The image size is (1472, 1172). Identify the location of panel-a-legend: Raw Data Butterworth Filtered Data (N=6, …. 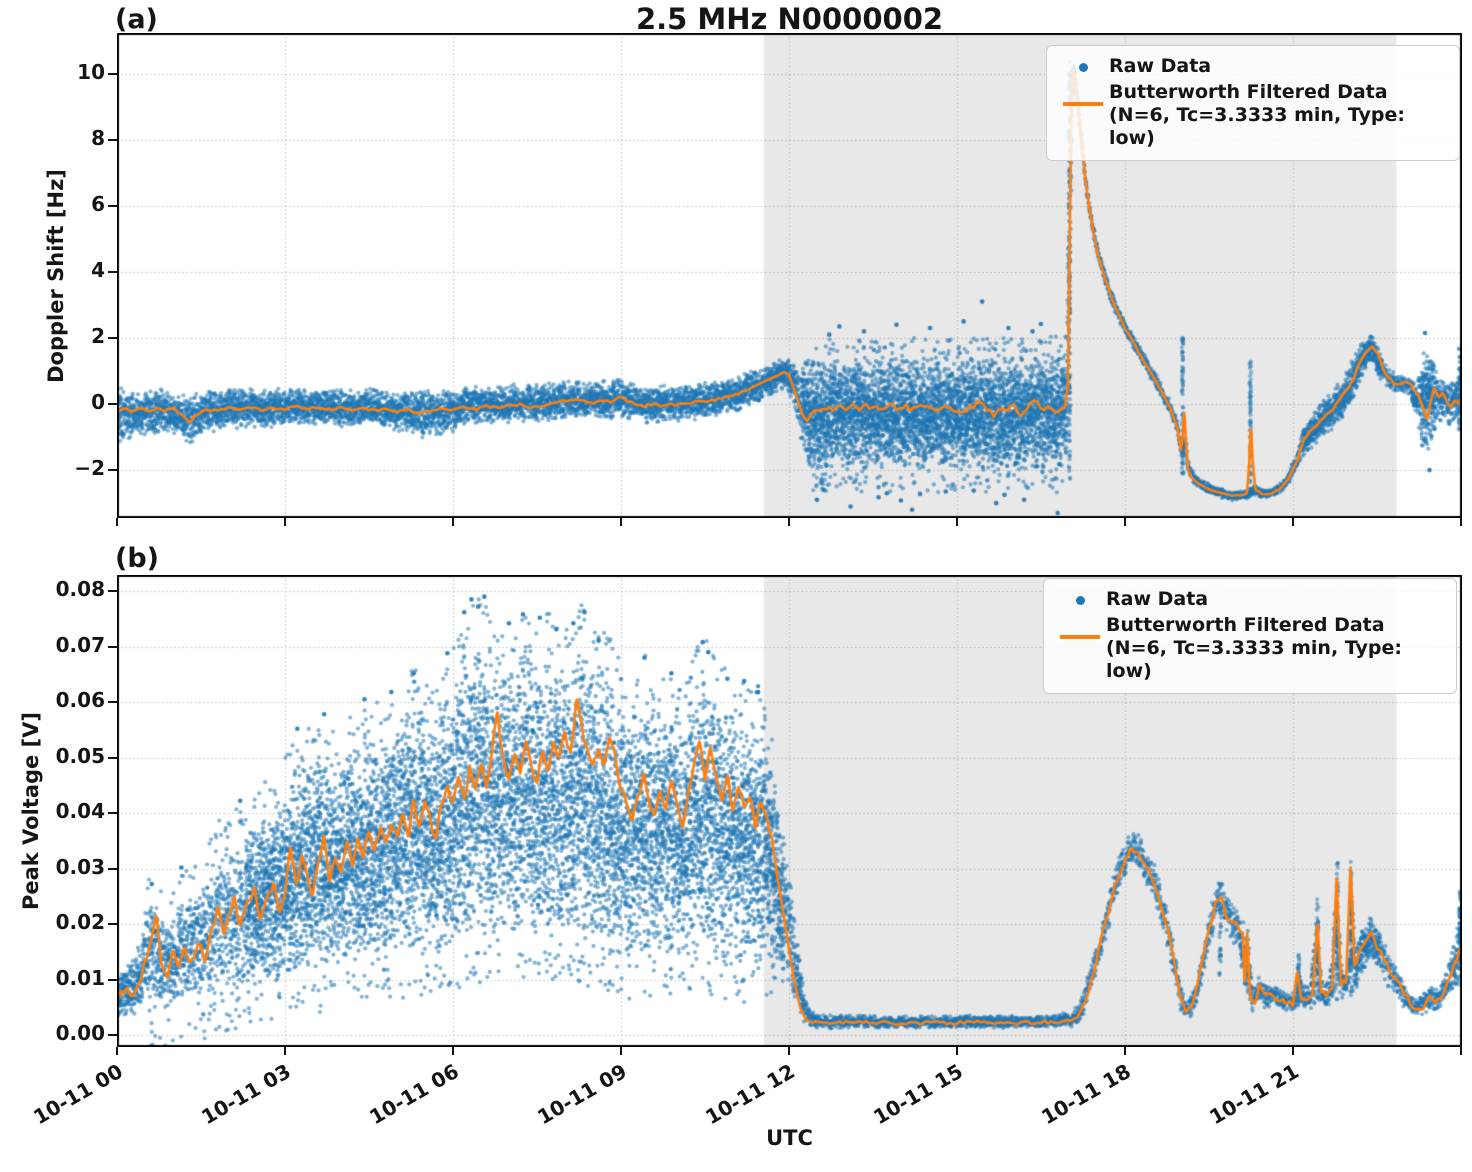
(1253, 103).